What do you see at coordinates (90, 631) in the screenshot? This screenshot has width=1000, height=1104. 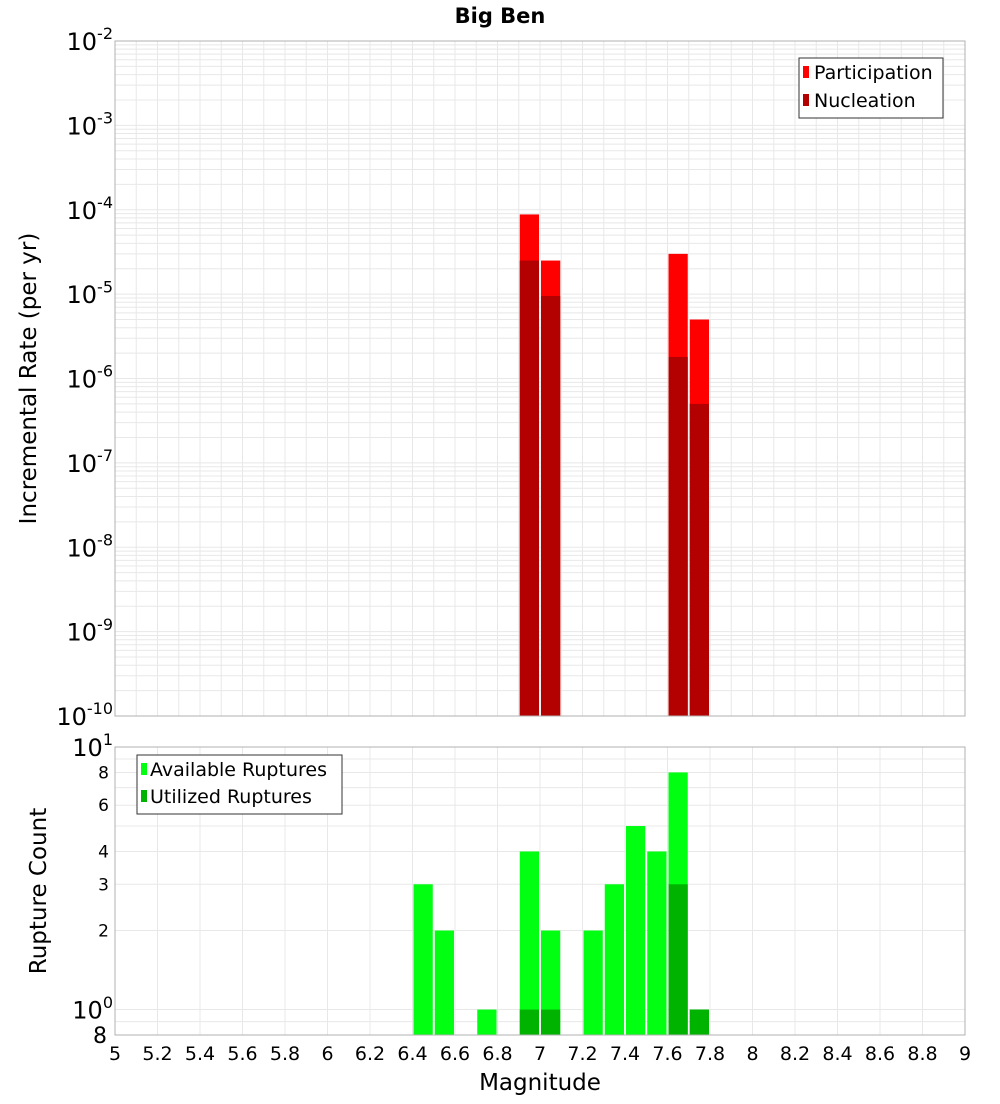 I see `rate-ytick-label: 10⁻⁹` at bounding box center [90, 631].